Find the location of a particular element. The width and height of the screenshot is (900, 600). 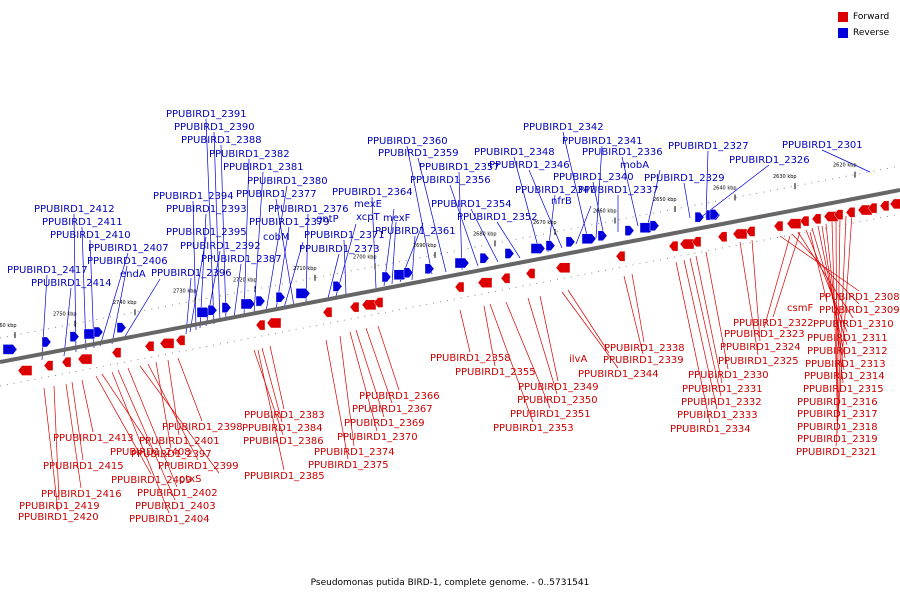

reverse-gene-label-ppubird1-2337: PPUBIRD1_2337 is located at coordinates (618, 190).